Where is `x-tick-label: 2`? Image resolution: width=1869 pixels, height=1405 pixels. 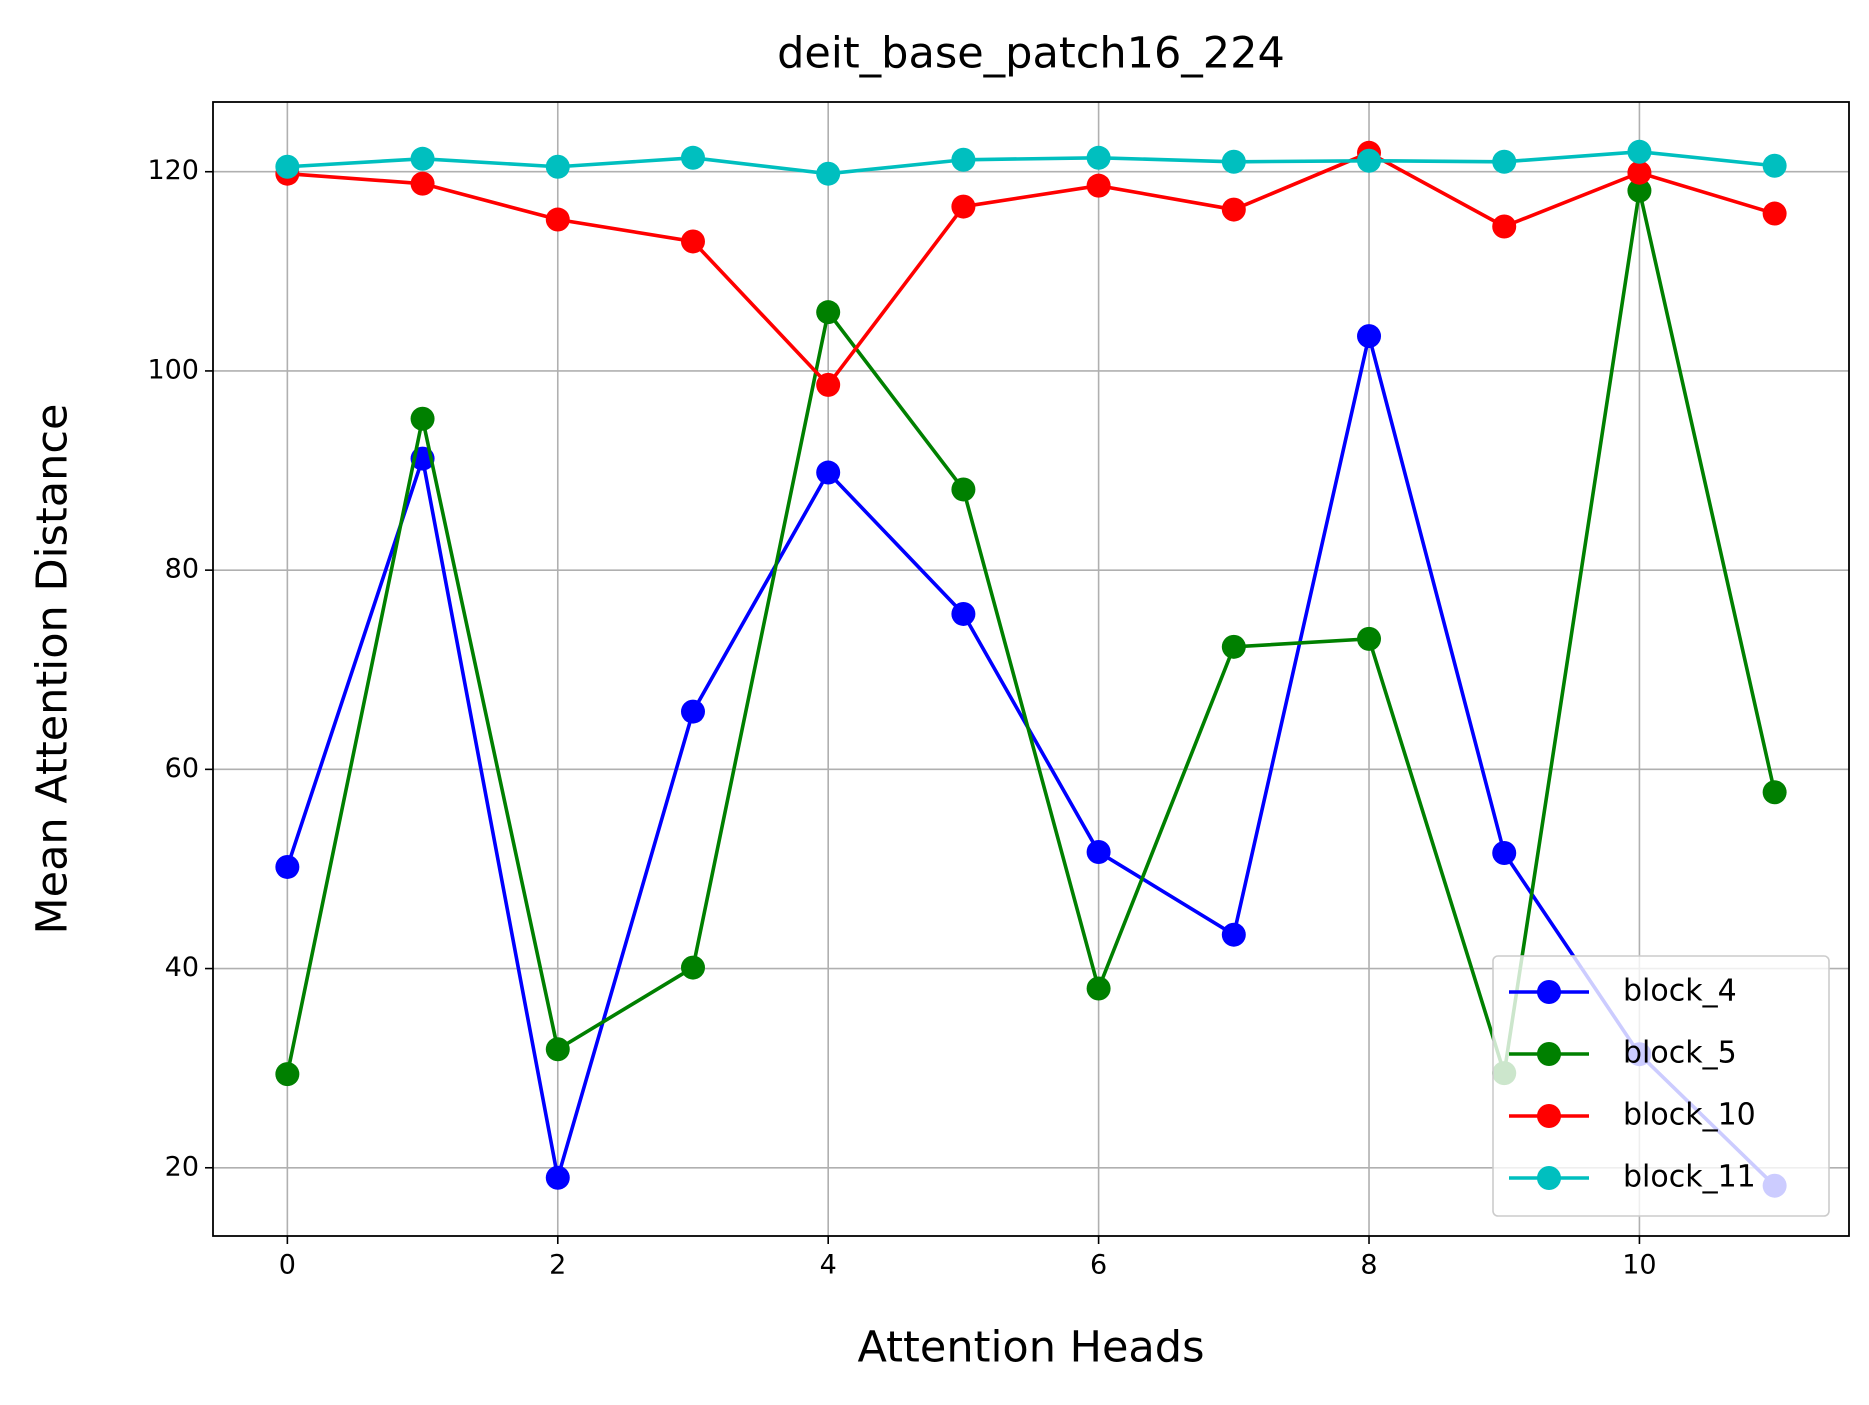
x-tick-label: 2 is located at coordinates (557, 1265).